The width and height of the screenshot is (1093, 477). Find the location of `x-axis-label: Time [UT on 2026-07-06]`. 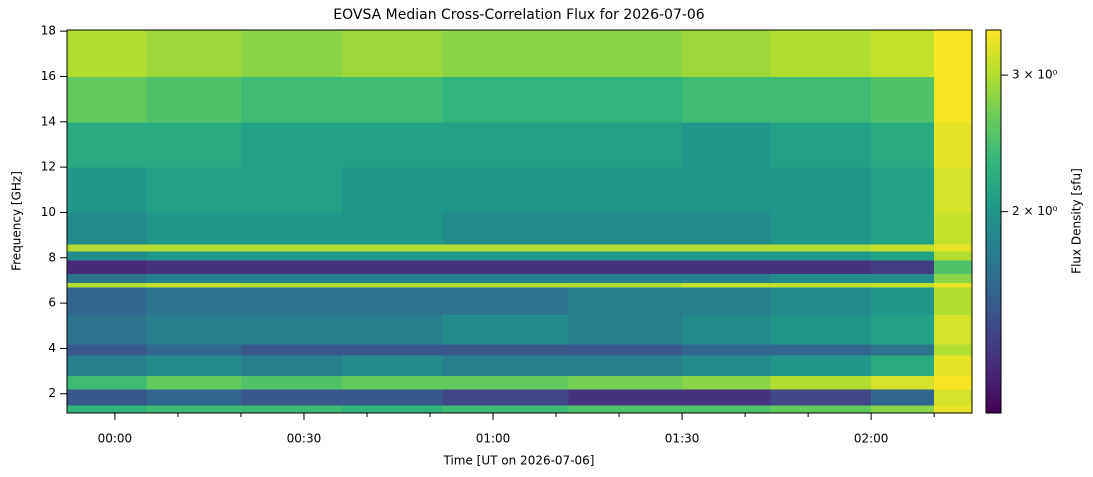

x-axis-label: Time [UT on 2026-07-06] is located at coordinates (519, 461).